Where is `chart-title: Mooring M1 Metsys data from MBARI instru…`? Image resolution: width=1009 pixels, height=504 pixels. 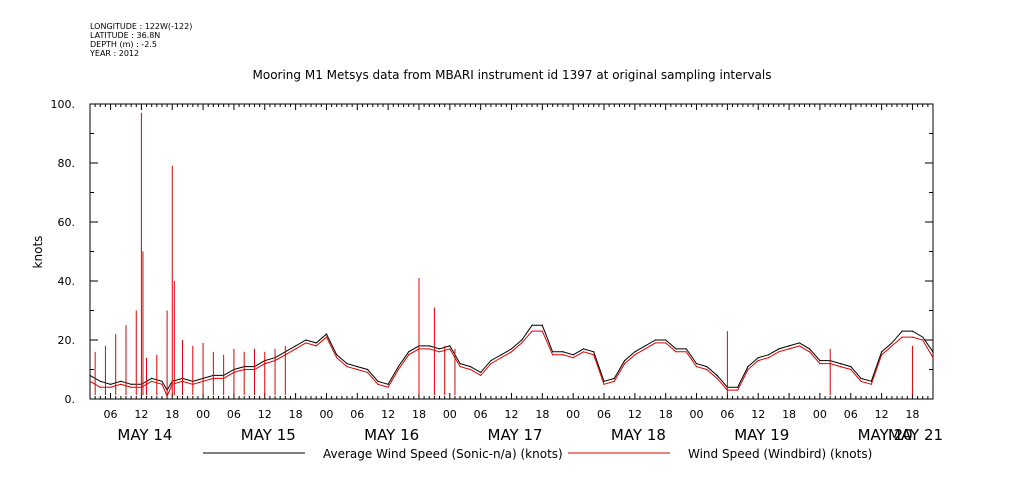
chart-title: Mooring M1 Metsys data from MBARI instru… is located at coordinates (512, 75).